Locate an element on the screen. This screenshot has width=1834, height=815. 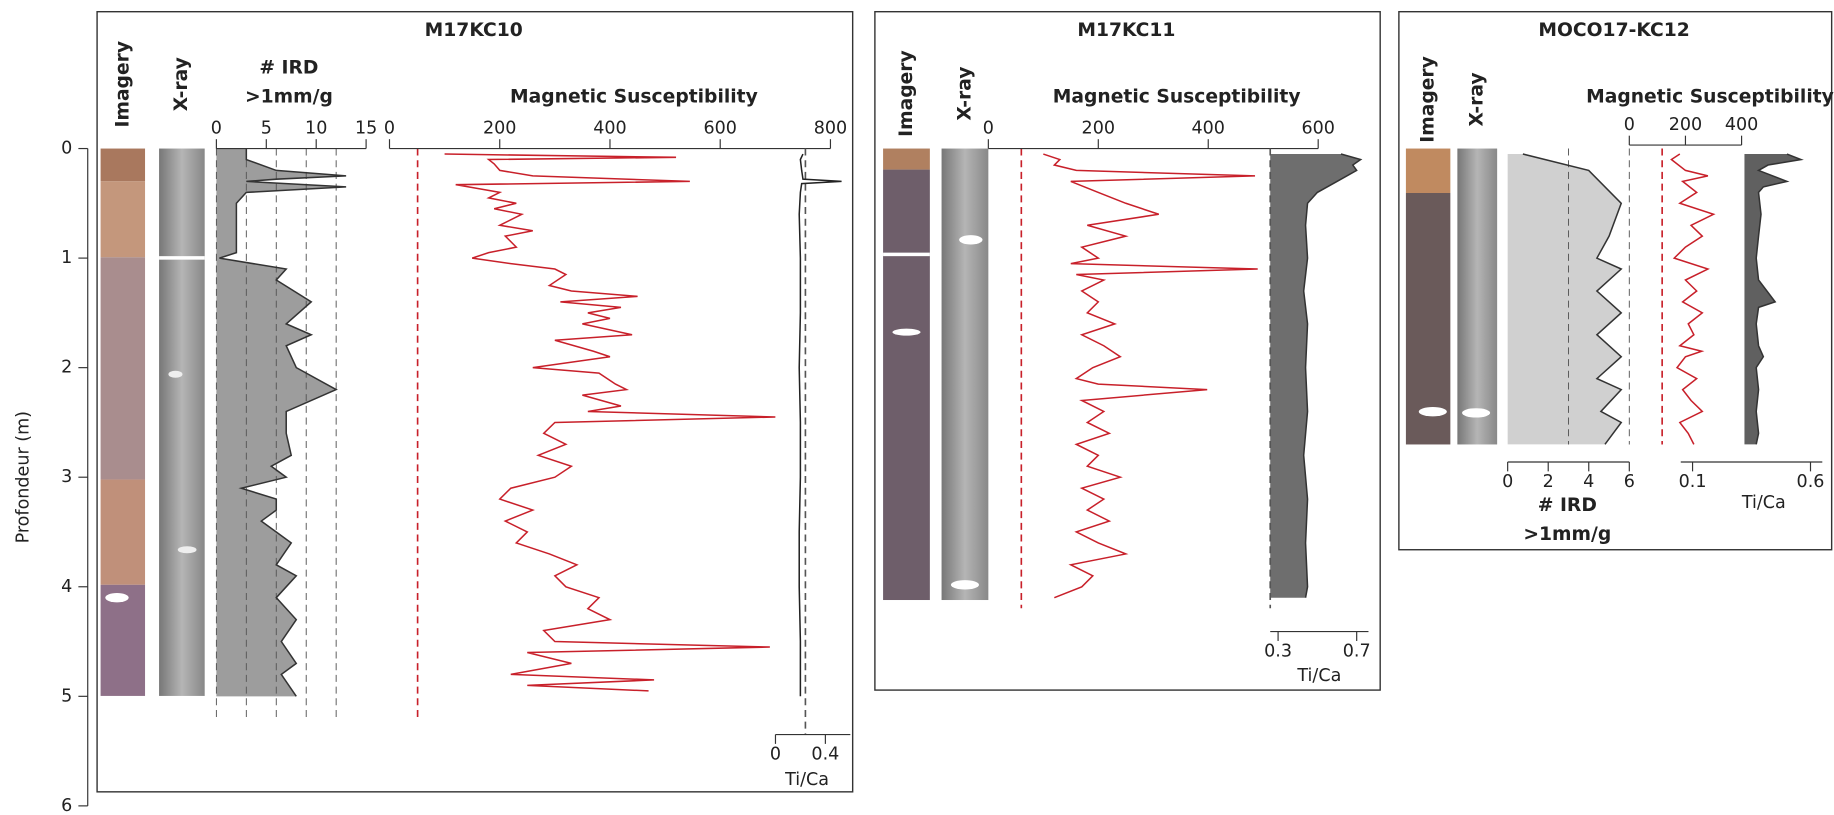
x-tick-label: 2 is located at coordinates (1548, 482).